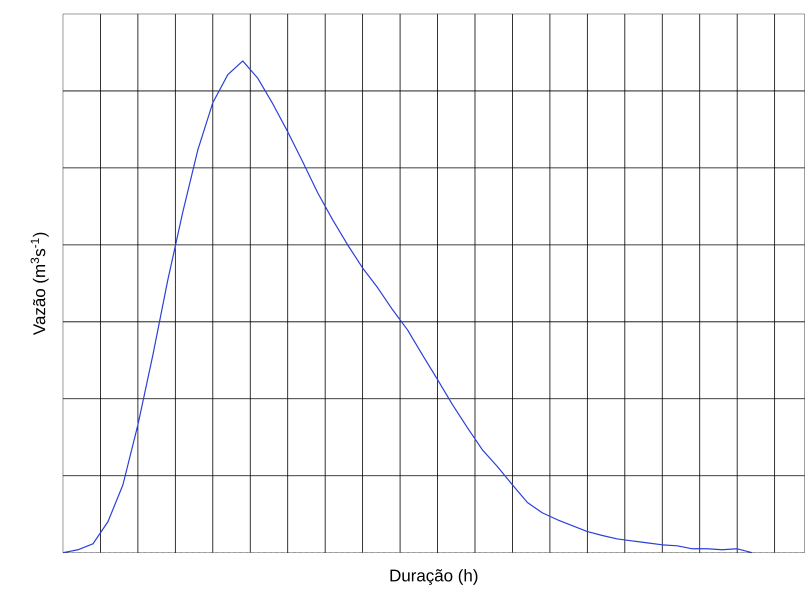 The image size is (805, 598). I want to click on x-axis-title: Duração (h), so click(434, 577).